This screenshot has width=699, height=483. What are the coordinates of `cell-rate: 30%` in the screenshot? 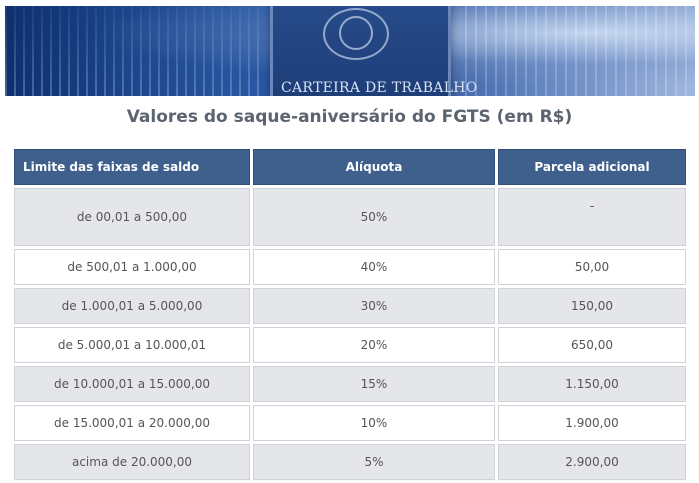 It's located at (374, 306).